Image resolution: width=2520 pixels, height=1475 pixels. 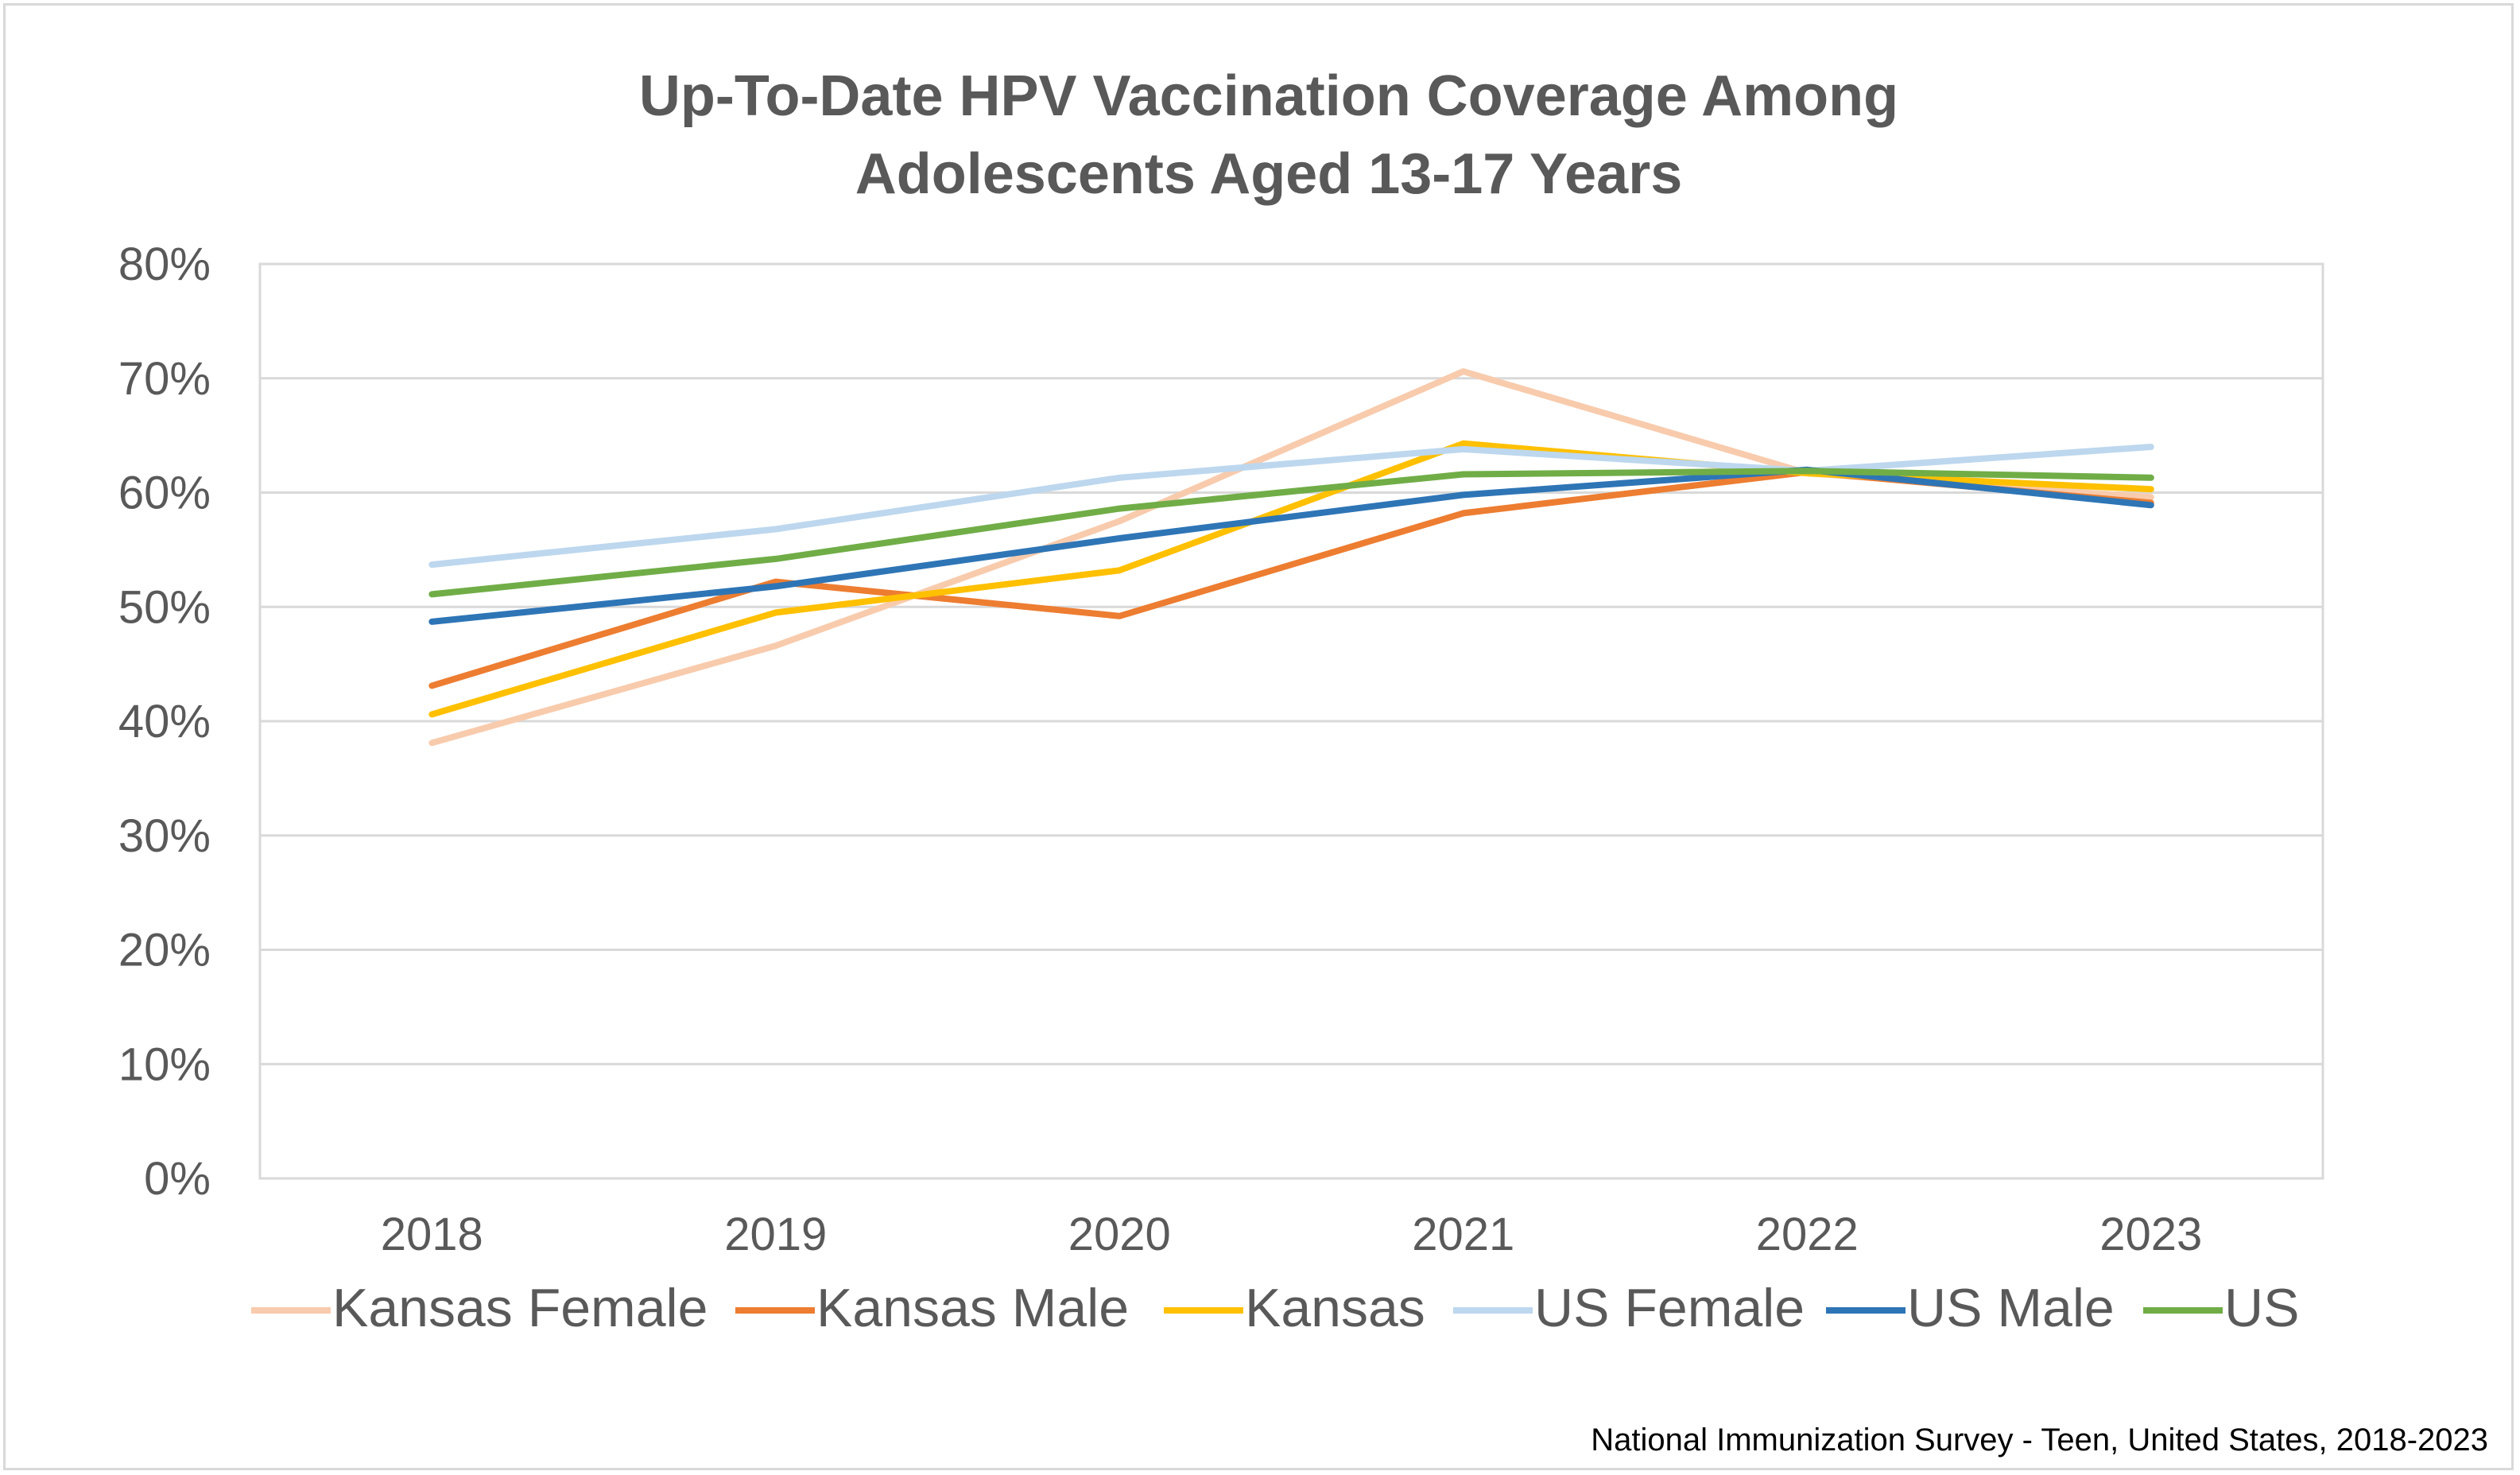 I want to click on legend-label: Kansas Female, so click(x=520, y=1308).